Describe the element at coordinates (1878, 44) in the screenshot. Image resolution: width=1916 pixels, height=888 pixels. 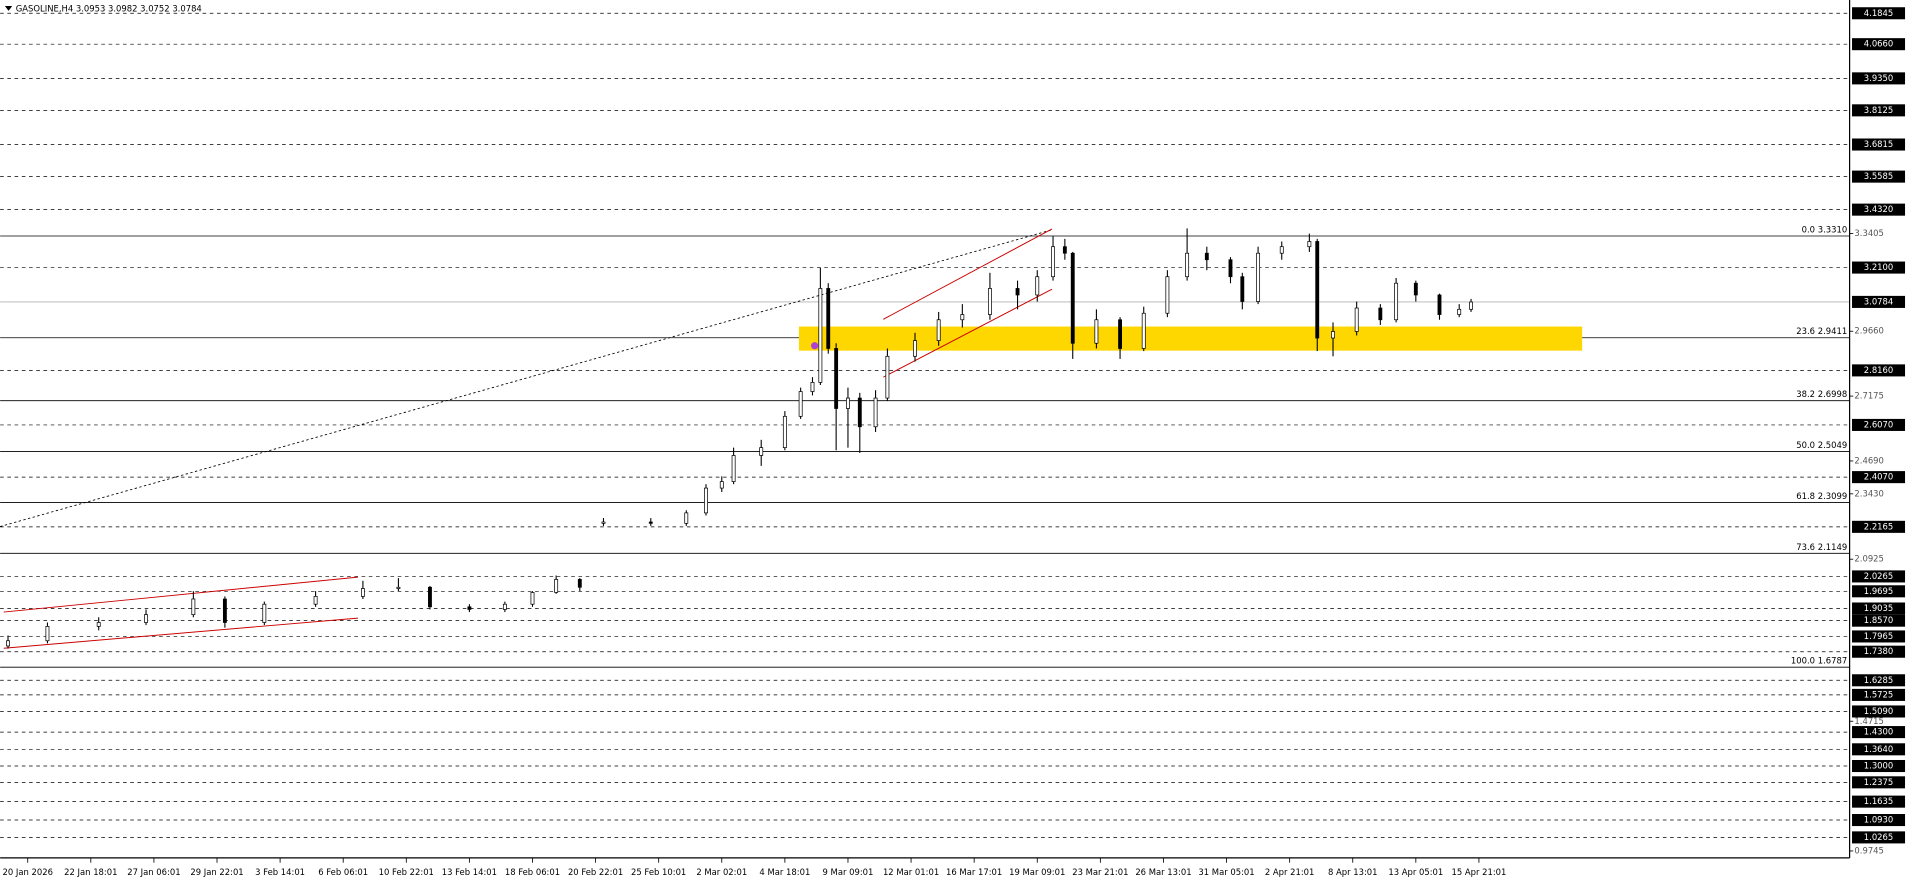
I see `level-label: 4.0660` at that location.